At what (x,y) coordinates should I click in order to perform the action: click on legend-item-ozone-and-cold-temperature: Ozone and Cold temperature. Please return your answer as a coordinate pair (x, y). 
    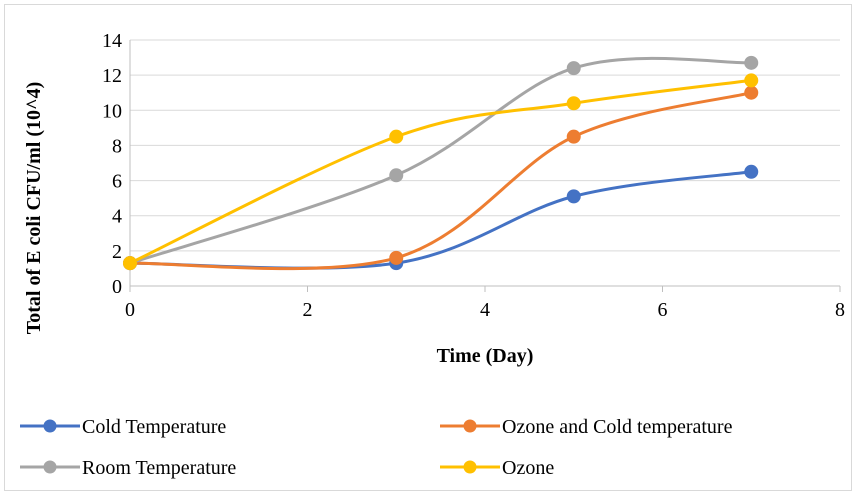
    Looking at the image, I should click on (586, 427).